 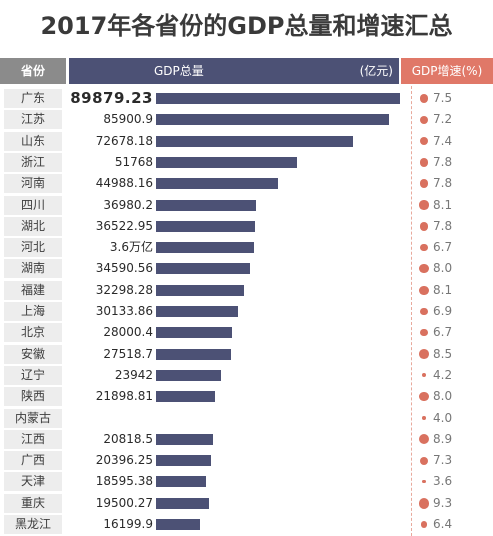 What do you see at coordinates (33, 269) in the screenshot?
I see `province-label: 湖南` at bounding box center [33, 269].